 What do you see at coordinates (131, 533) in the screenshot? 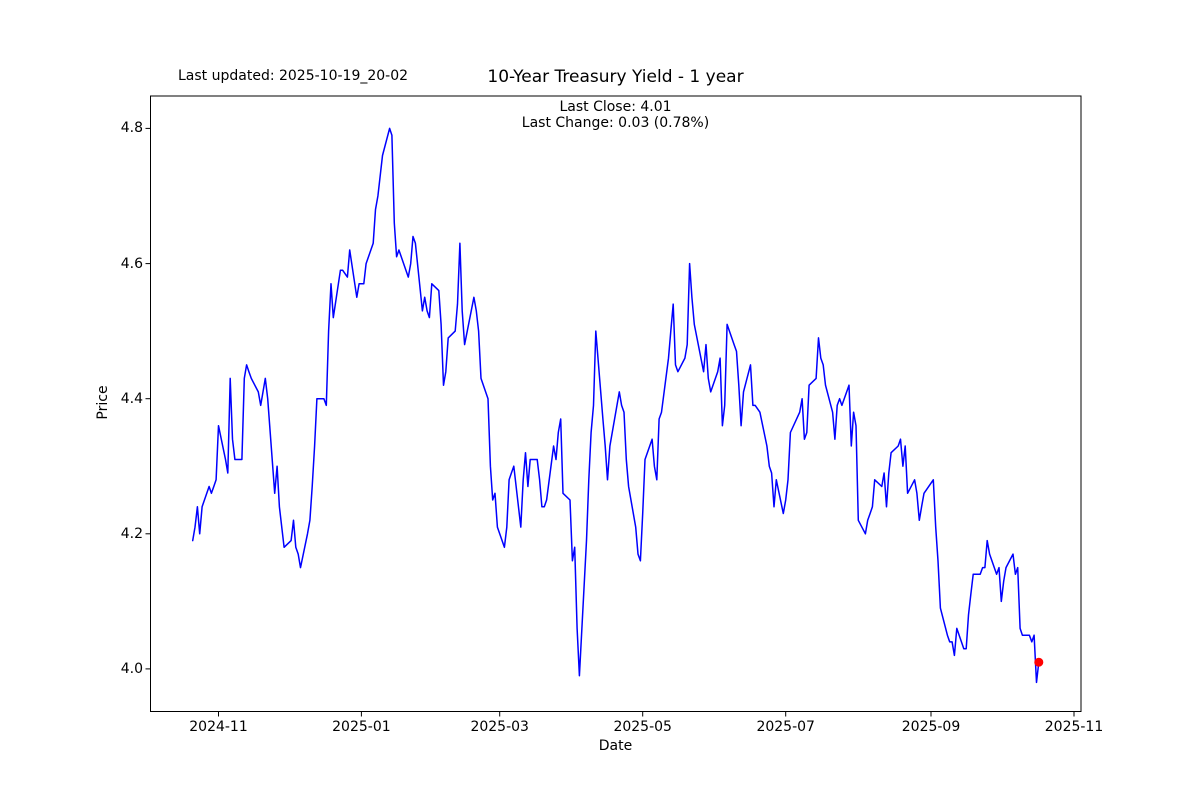
I see `y-tick-label: 4.2` at bounding box center [131, 533].